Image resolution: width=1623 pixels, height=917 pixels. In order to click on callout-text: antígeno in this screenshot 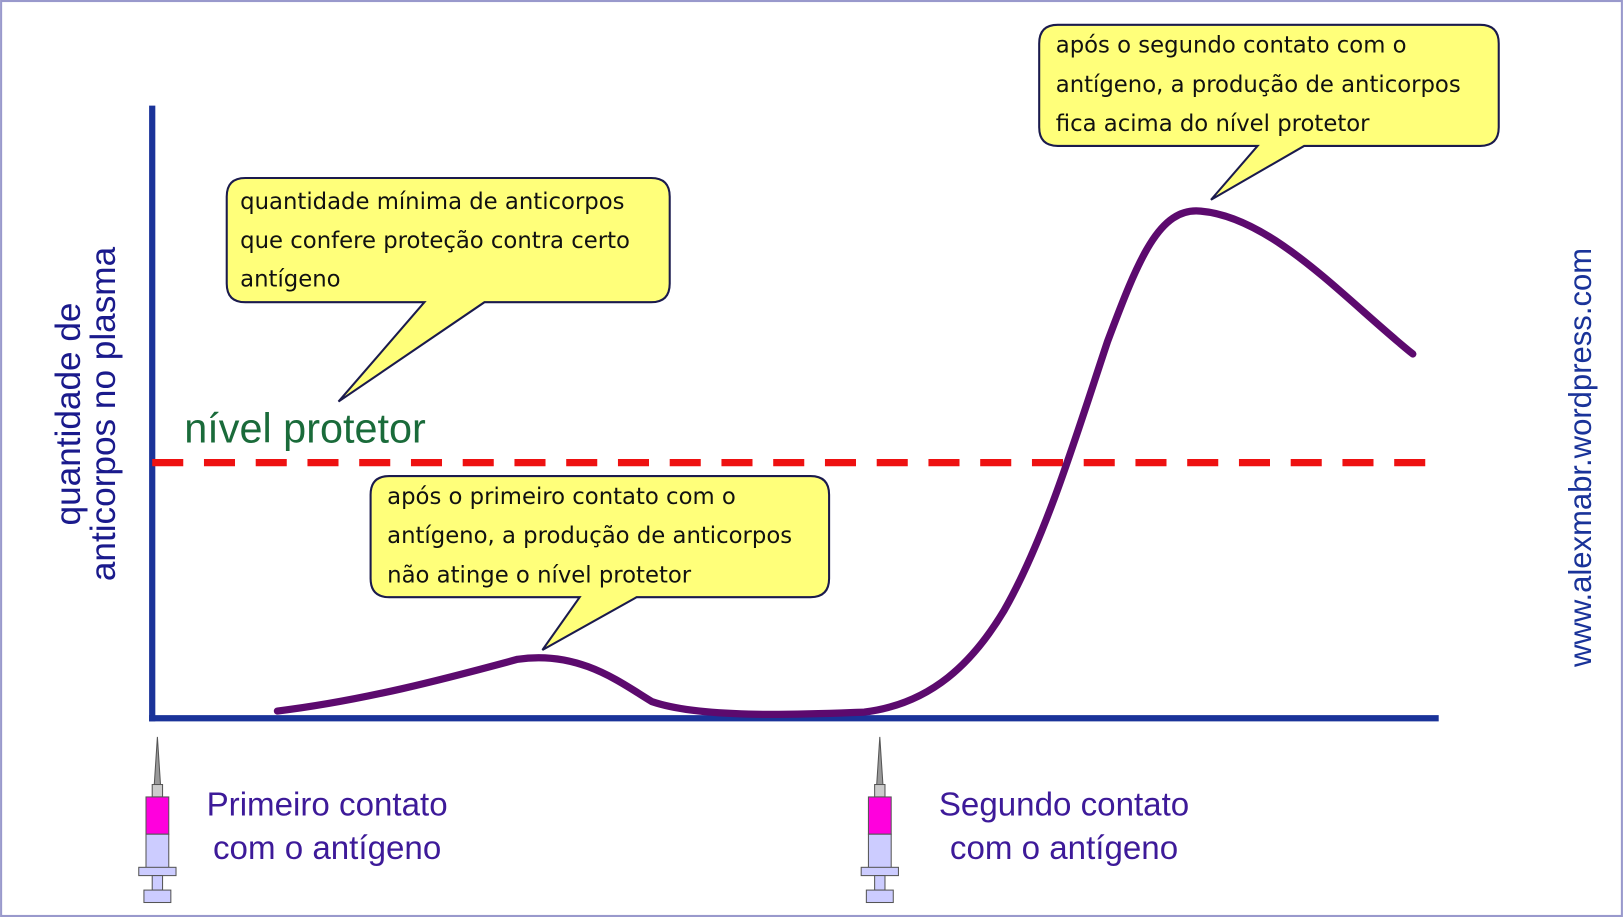, I will do `click(290, 279)`.